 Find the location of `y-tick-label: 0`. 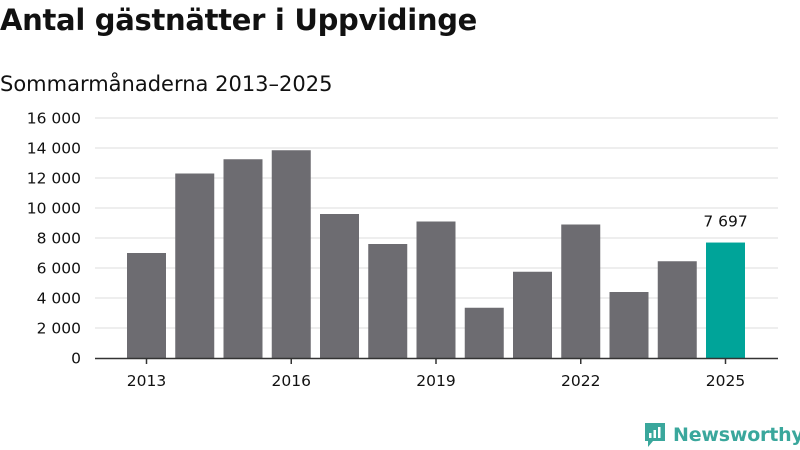

y-tick-label: 0 is located at coordinates (76, 359).